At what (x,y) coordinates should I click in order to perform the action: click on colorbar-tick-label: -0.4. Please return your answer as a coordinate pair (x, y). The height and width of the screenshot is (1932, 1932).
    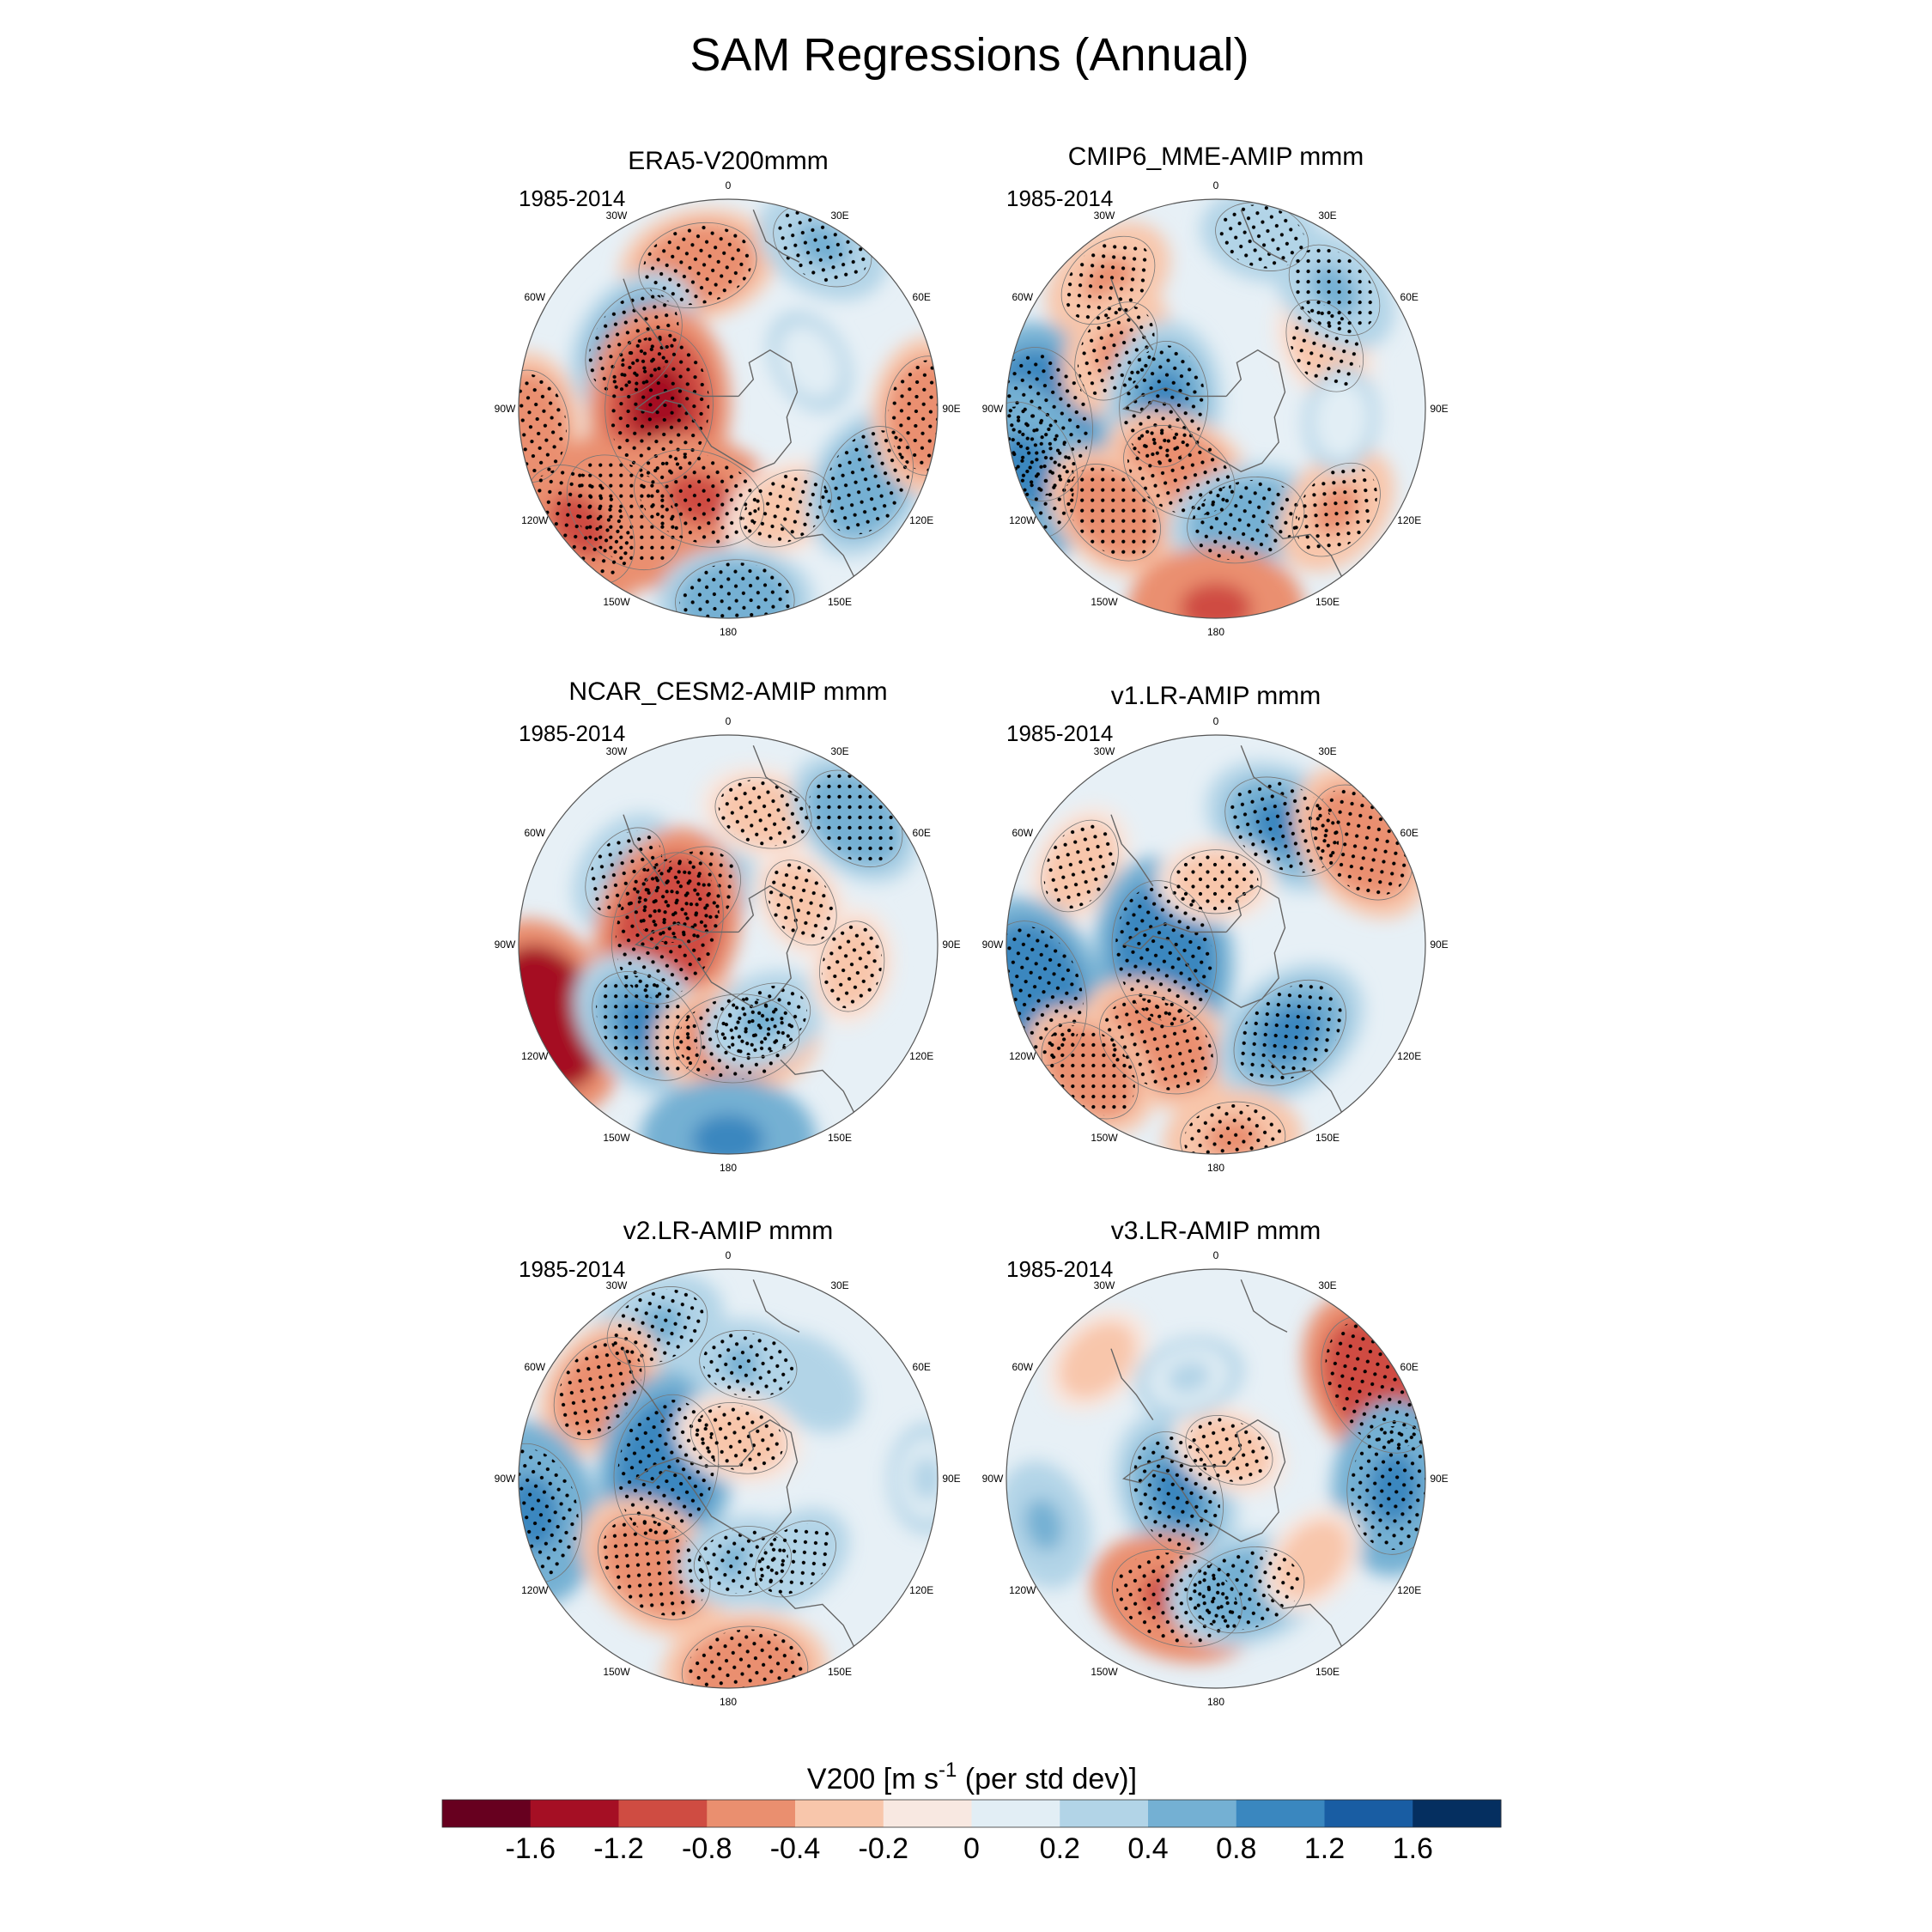
    Looking at the image, I should click on (795, 1849).